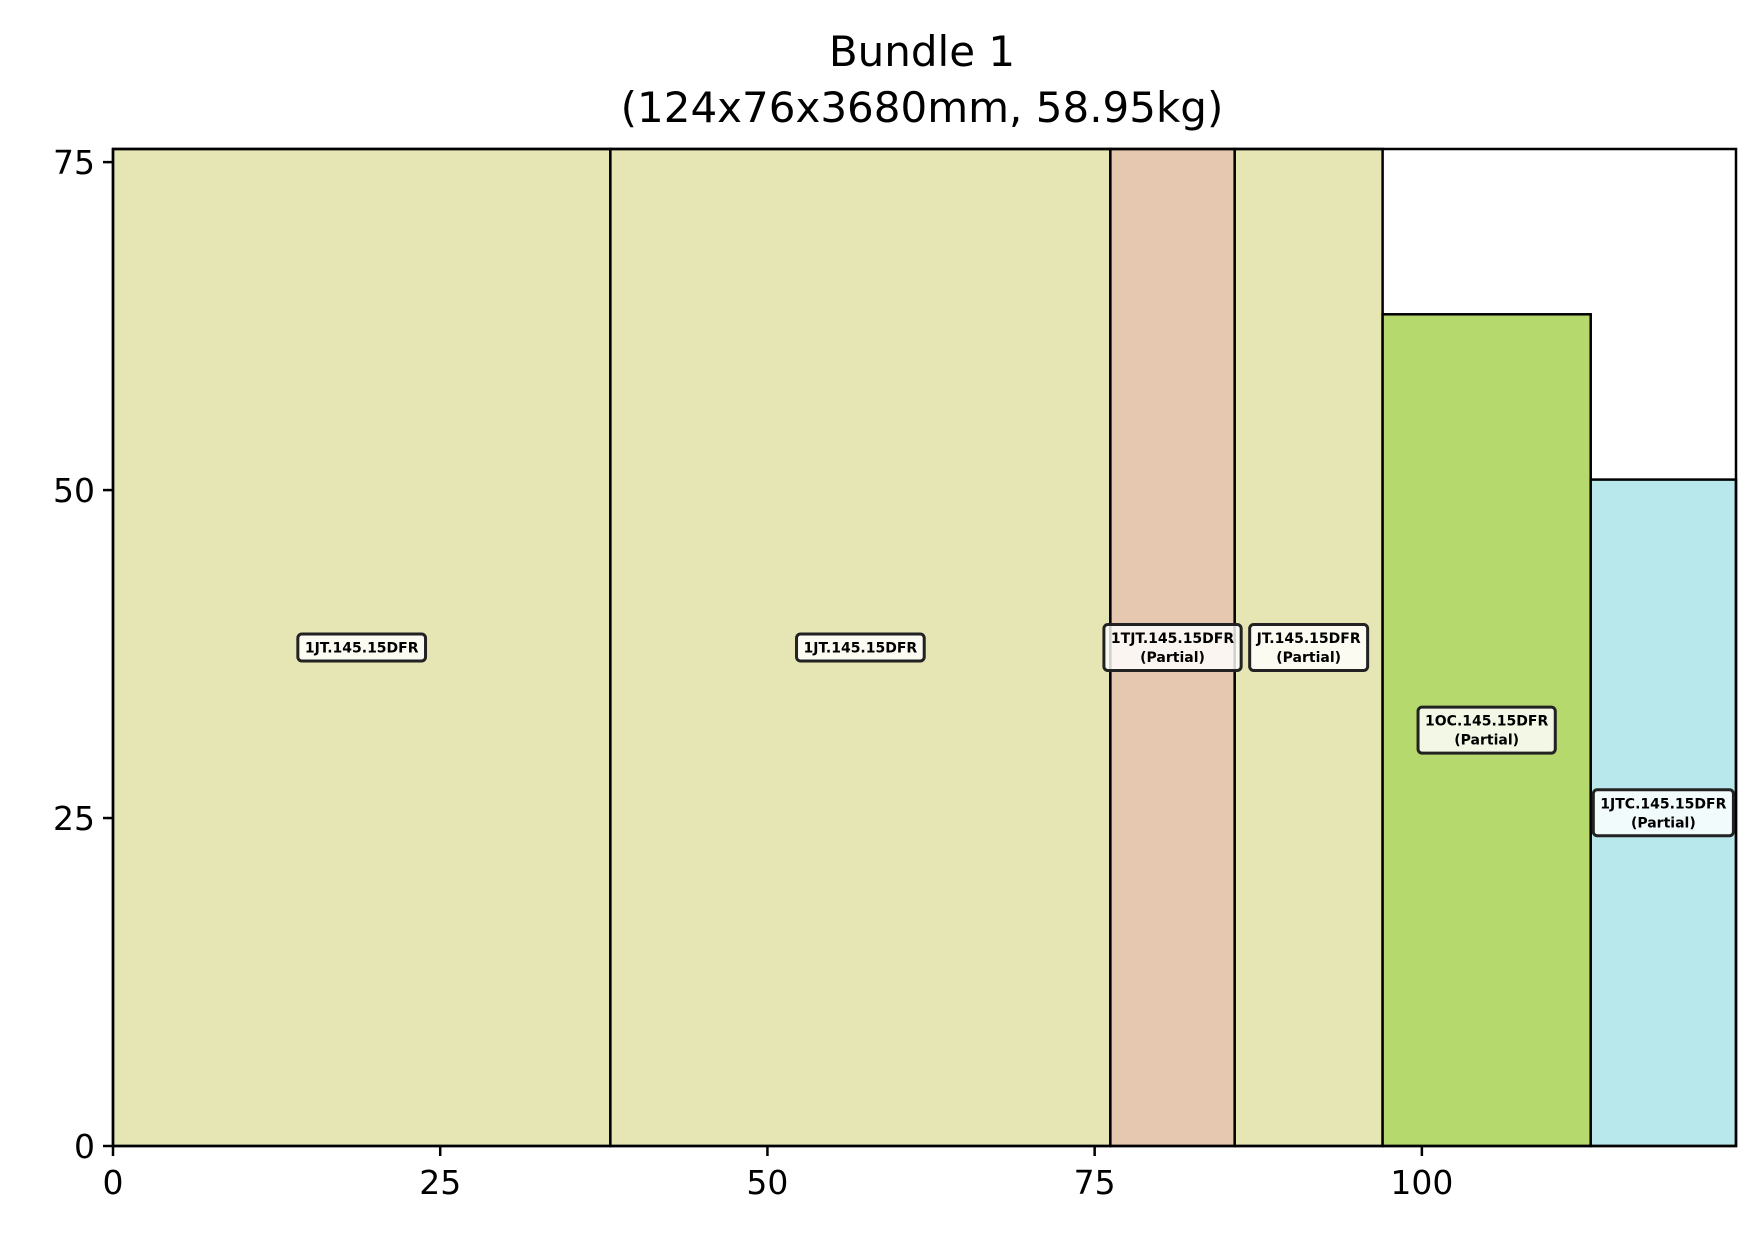 This screenshot has height=1242, width=1761. What do you see at coordinates (74, 162) in the screenshot?
I see `y-tick-label: 75` at bounding box center [74, 162].